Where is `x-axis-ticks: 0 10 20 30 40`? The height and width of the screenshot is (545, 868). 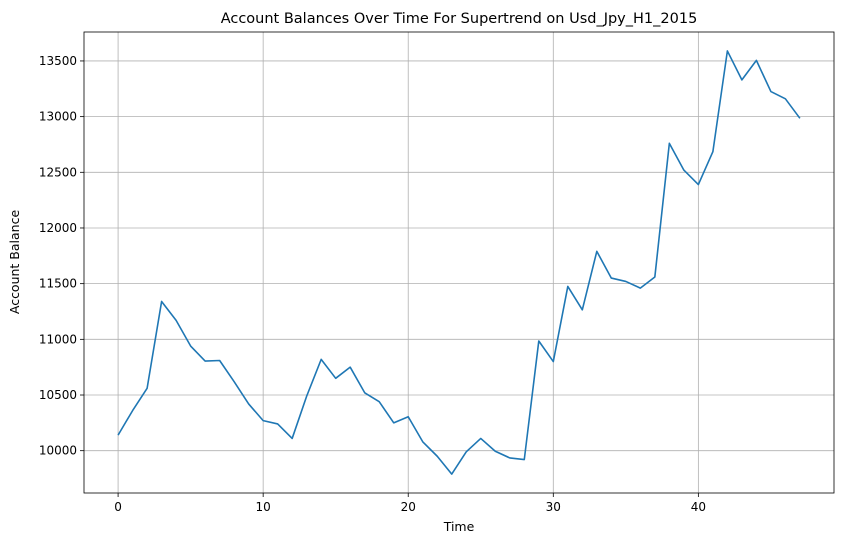
x-axis-ticks: 0 10 20 30 40 is located at coordinates (410, 503).